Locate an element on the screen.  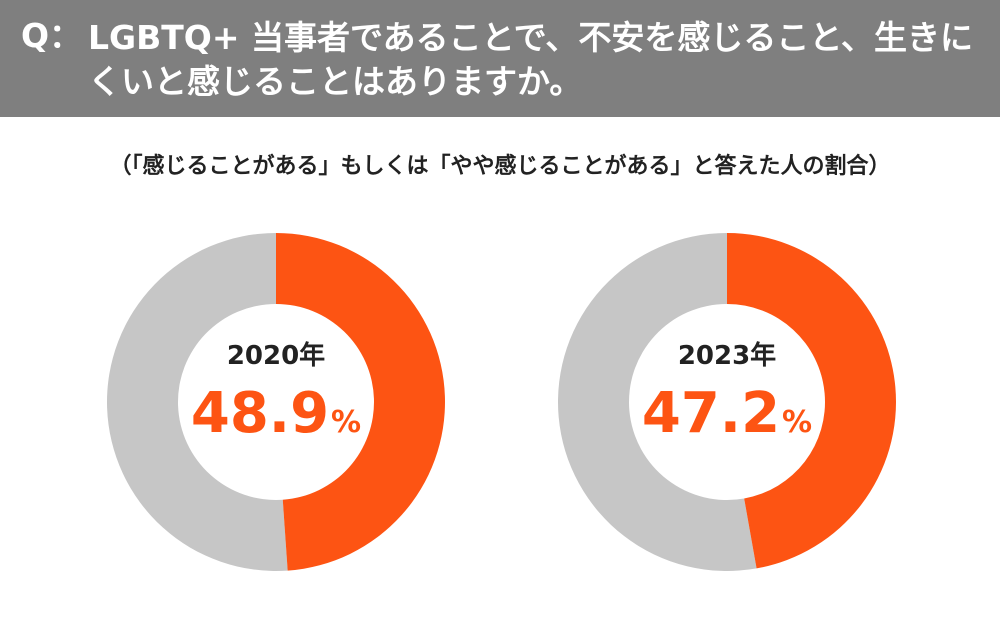
donut-value-number-2020: 48.9 is located at coordinates (260, 413).